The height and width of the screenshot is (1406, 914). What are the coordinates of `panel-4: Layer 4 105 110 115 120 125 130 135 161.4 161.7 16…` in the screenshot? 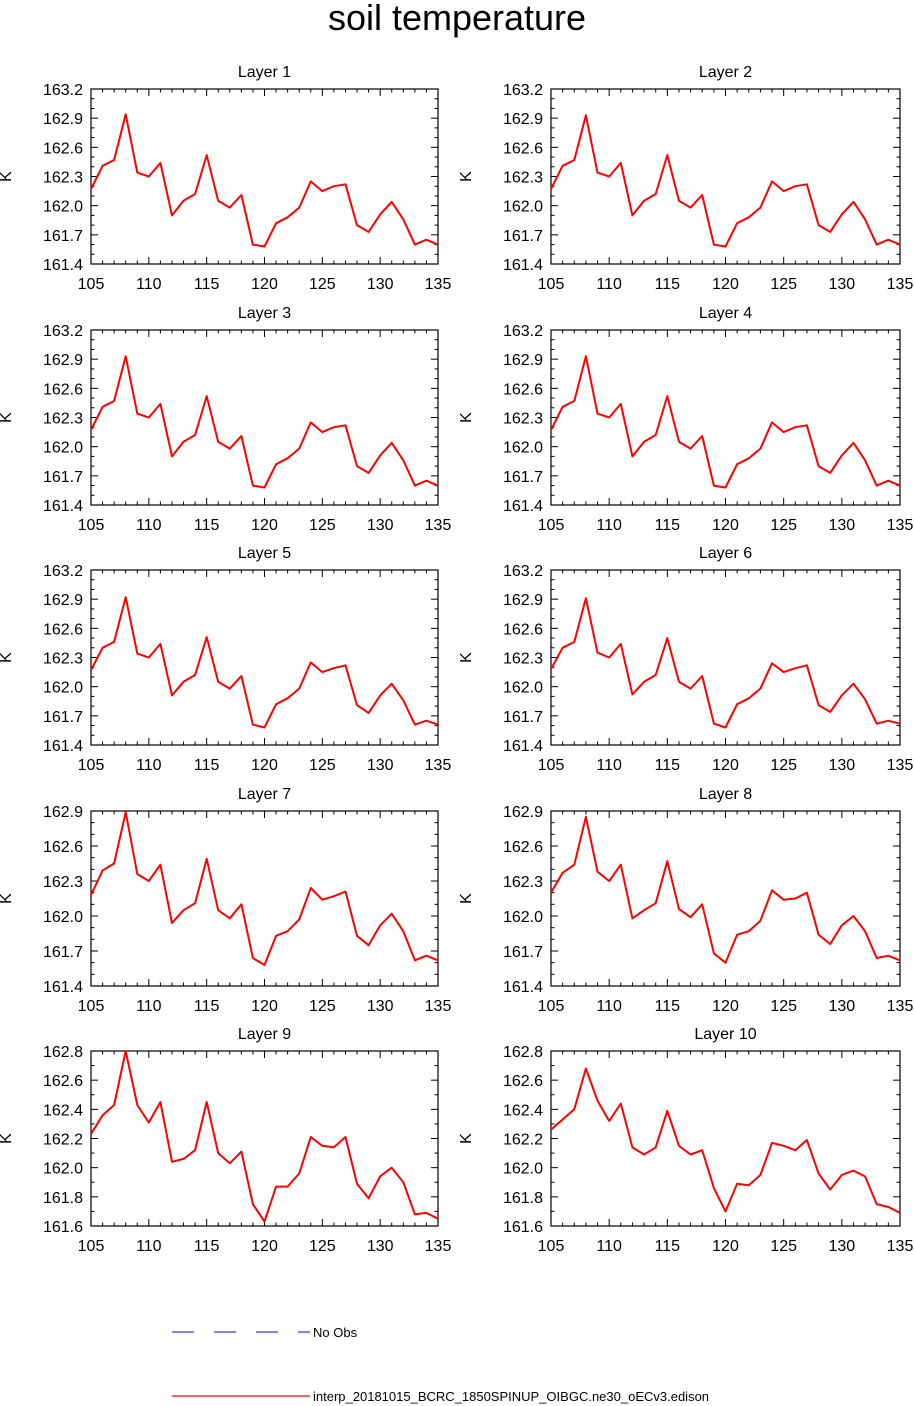 It's located at (685, 419).